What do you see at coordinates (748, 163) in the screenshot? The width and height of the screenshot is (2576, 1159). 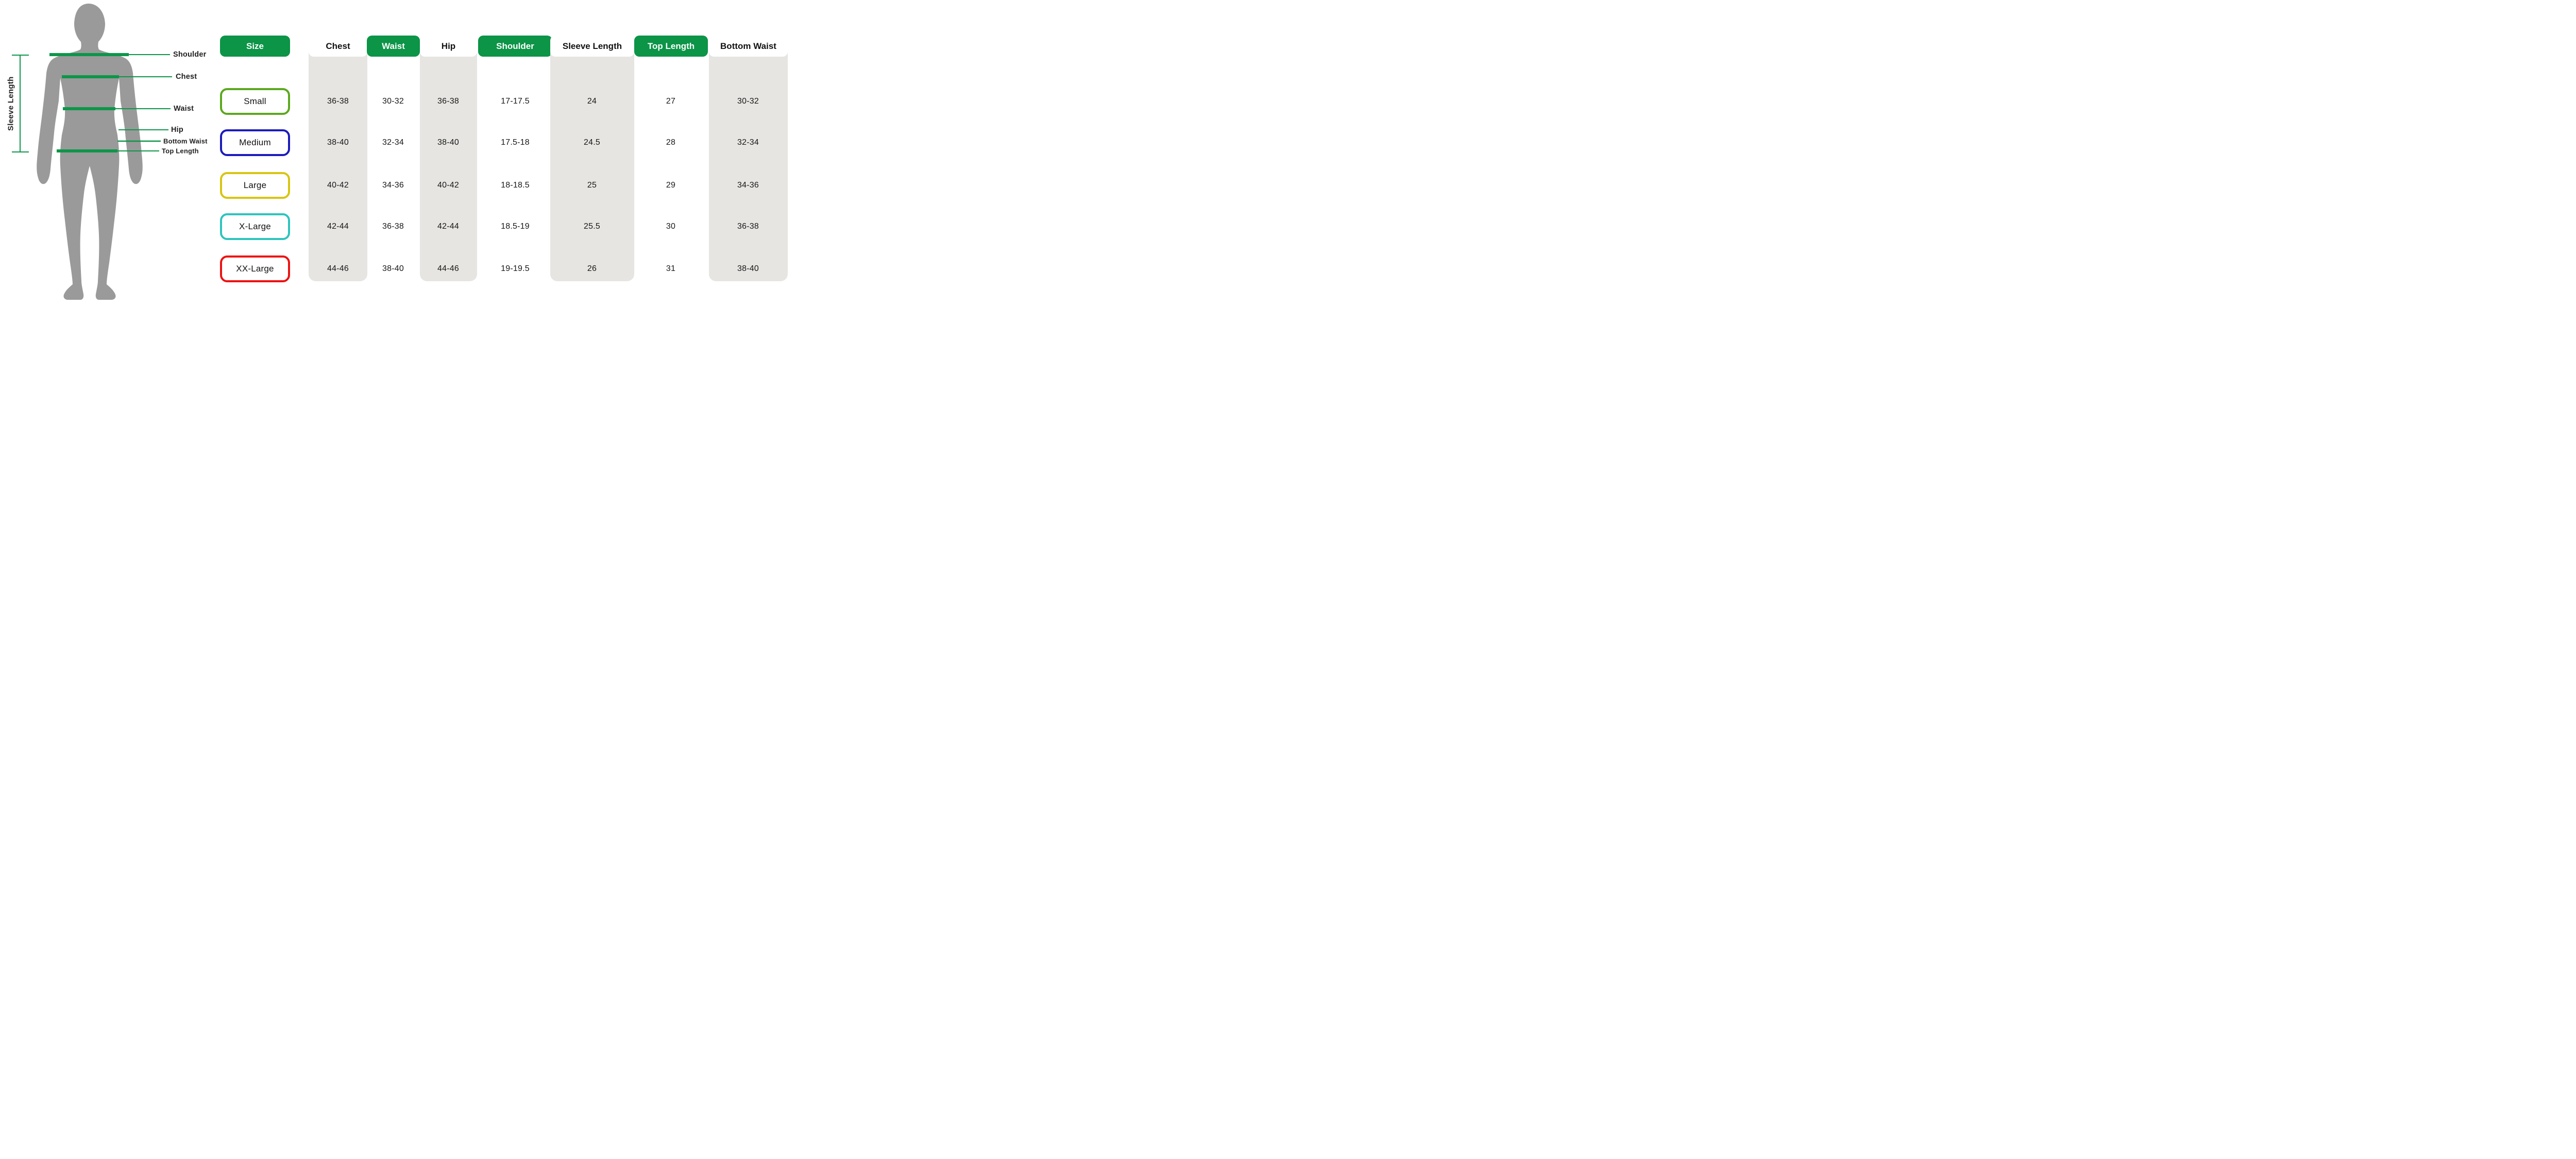 I see `column-band-bottom-waist` at bounding box center [748, 163].